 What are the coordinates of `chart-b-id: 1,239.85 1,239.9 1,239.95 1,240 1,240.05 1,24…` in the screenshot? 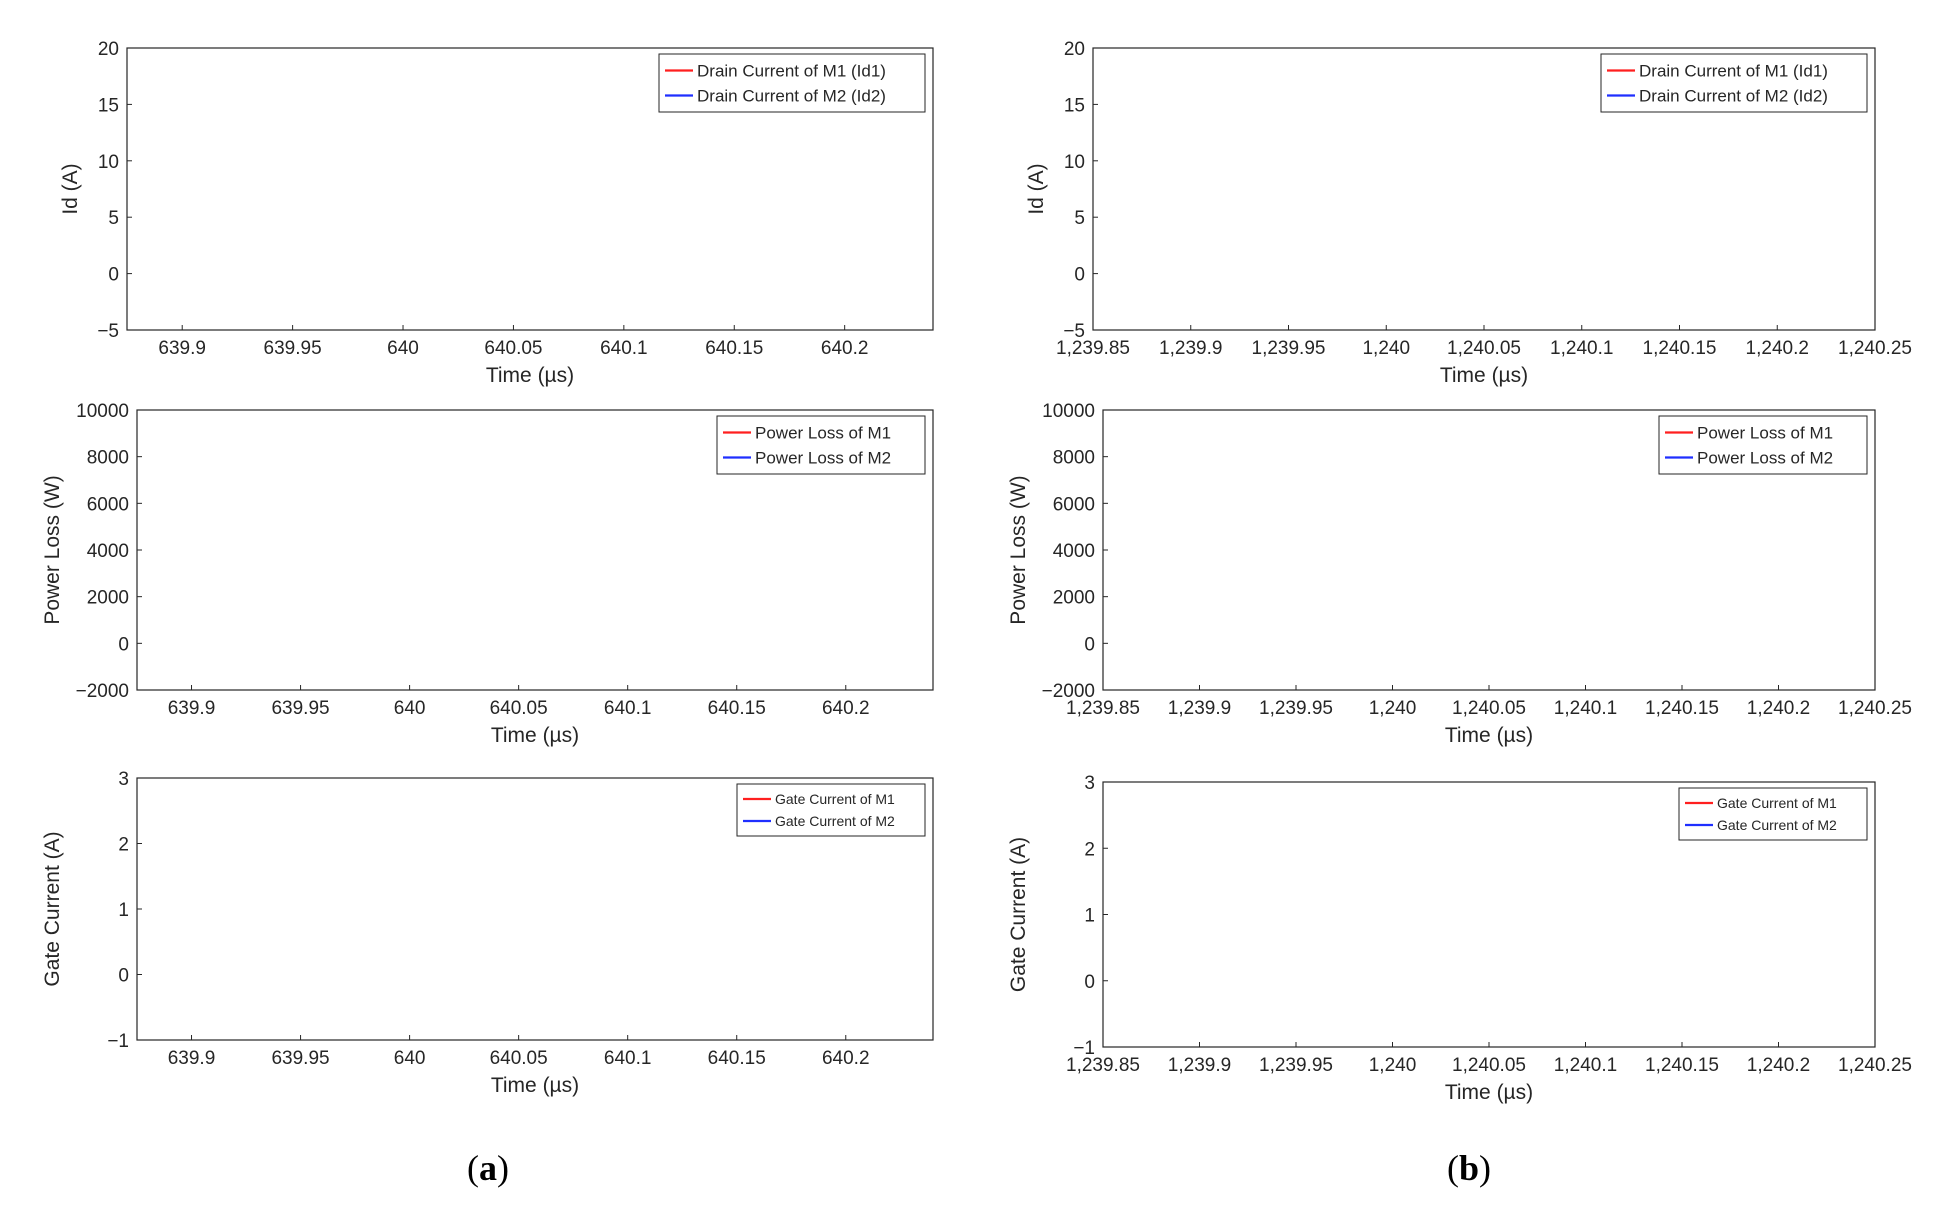 It's located at (1468, 213).